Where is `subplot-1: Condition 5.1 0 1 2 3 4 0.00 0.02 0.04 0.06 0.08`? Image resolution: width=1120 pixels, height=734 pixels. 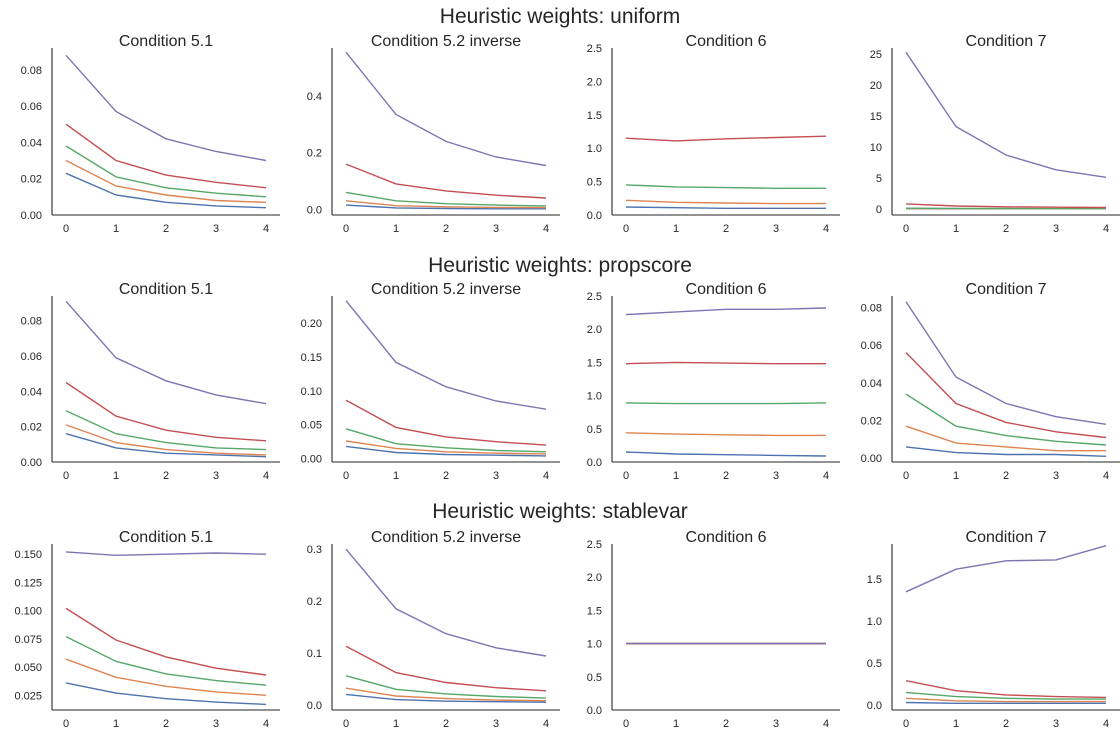
subplot-1: Condition 5.1 0 1 2 3 4 0.00 0.02 0.04 0.06 0.08 is located at coordinates (150, 134).